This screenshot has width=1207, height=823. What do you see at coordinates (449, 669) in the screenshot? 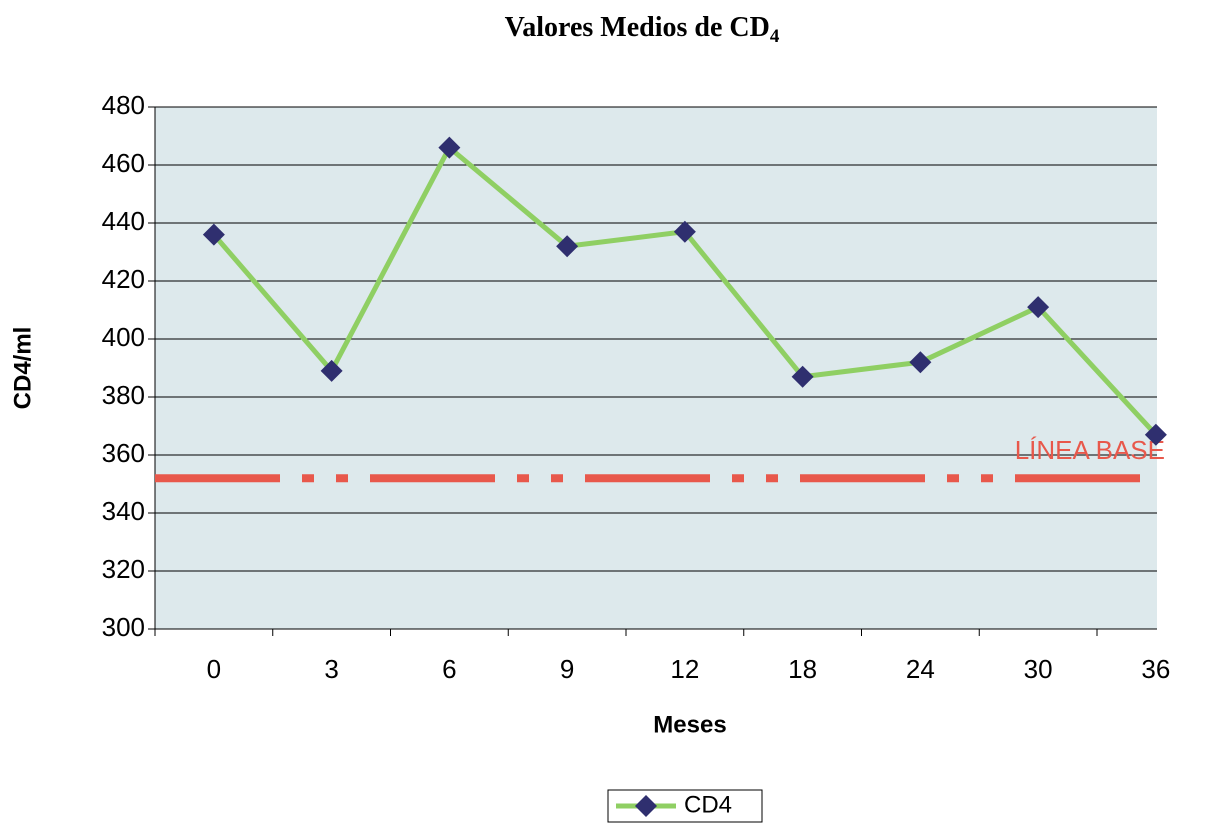
I see `x-tick-label: 6` at bounding box center [449, 669].